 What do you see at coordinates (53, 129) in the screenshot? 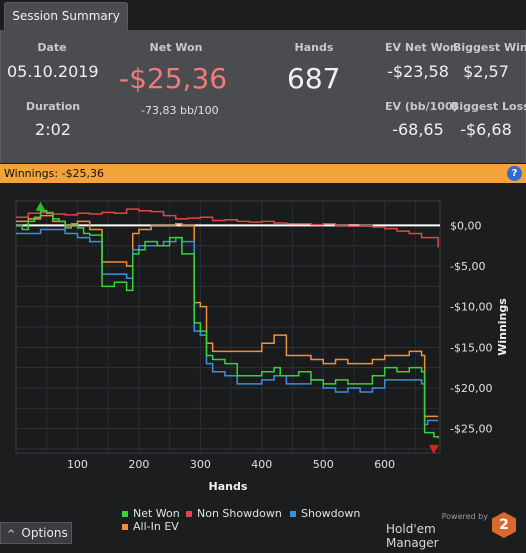
I see `duration-value: 2:02` at bounding box center [53, 129].